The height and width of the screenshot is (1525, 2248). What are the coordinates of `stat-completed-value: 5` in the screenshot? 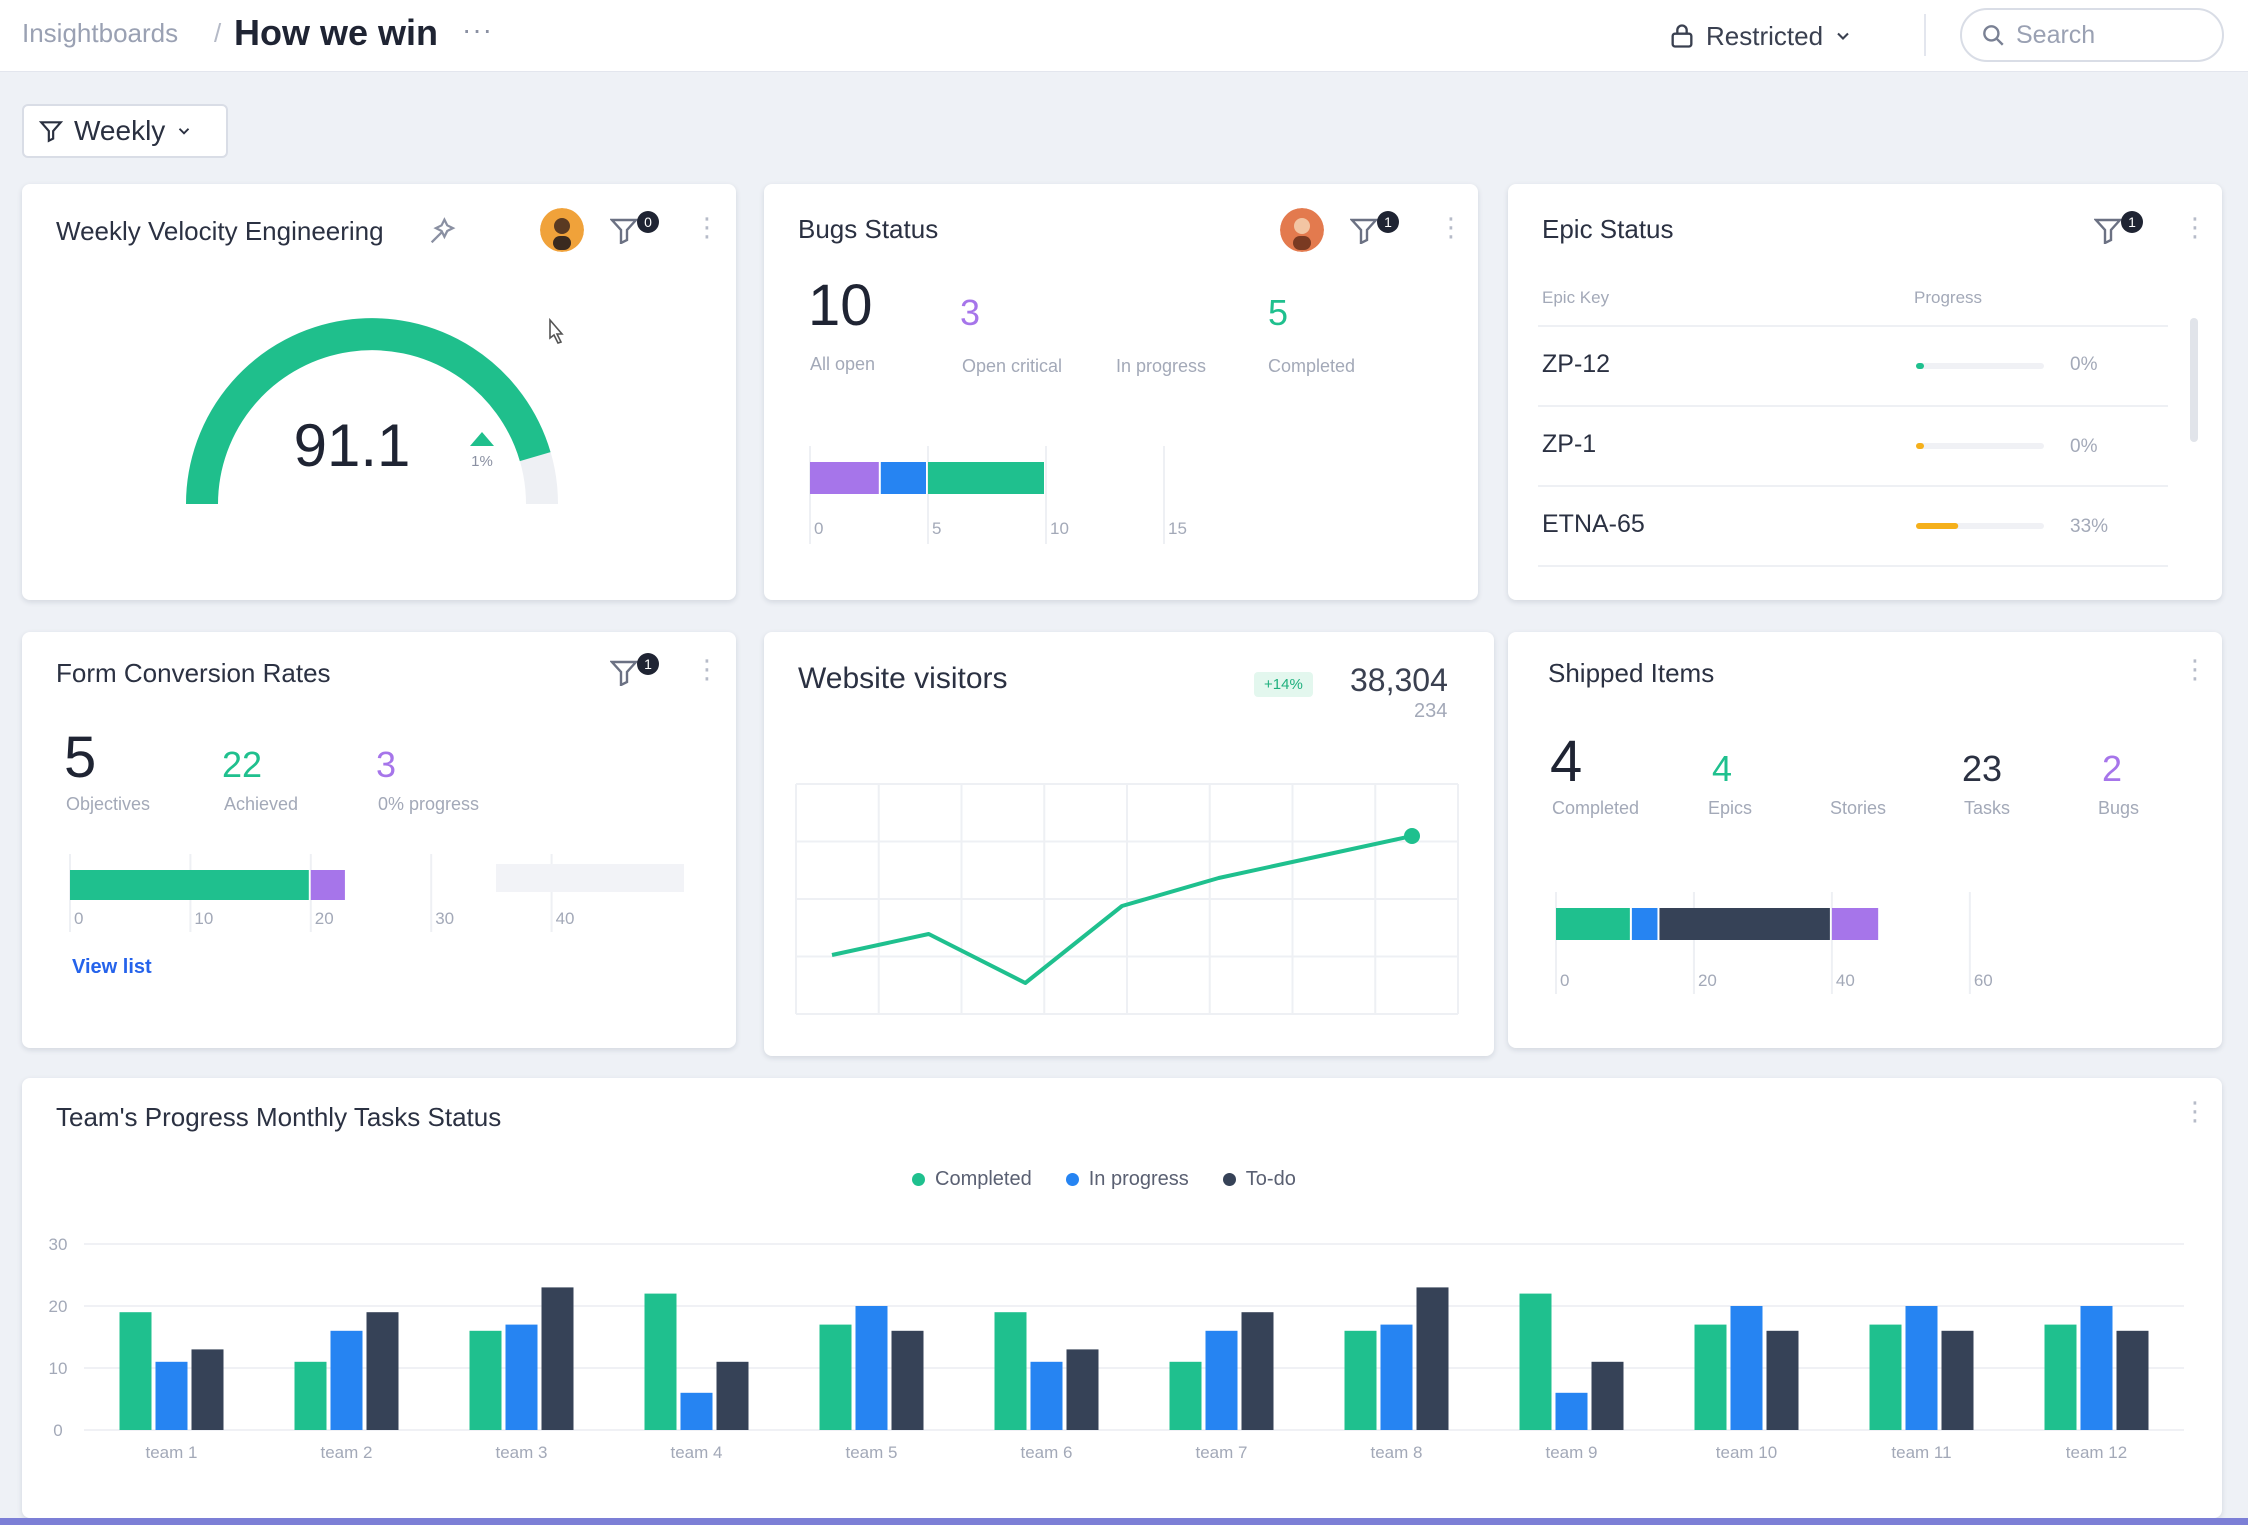 It's located at (1278, 312).